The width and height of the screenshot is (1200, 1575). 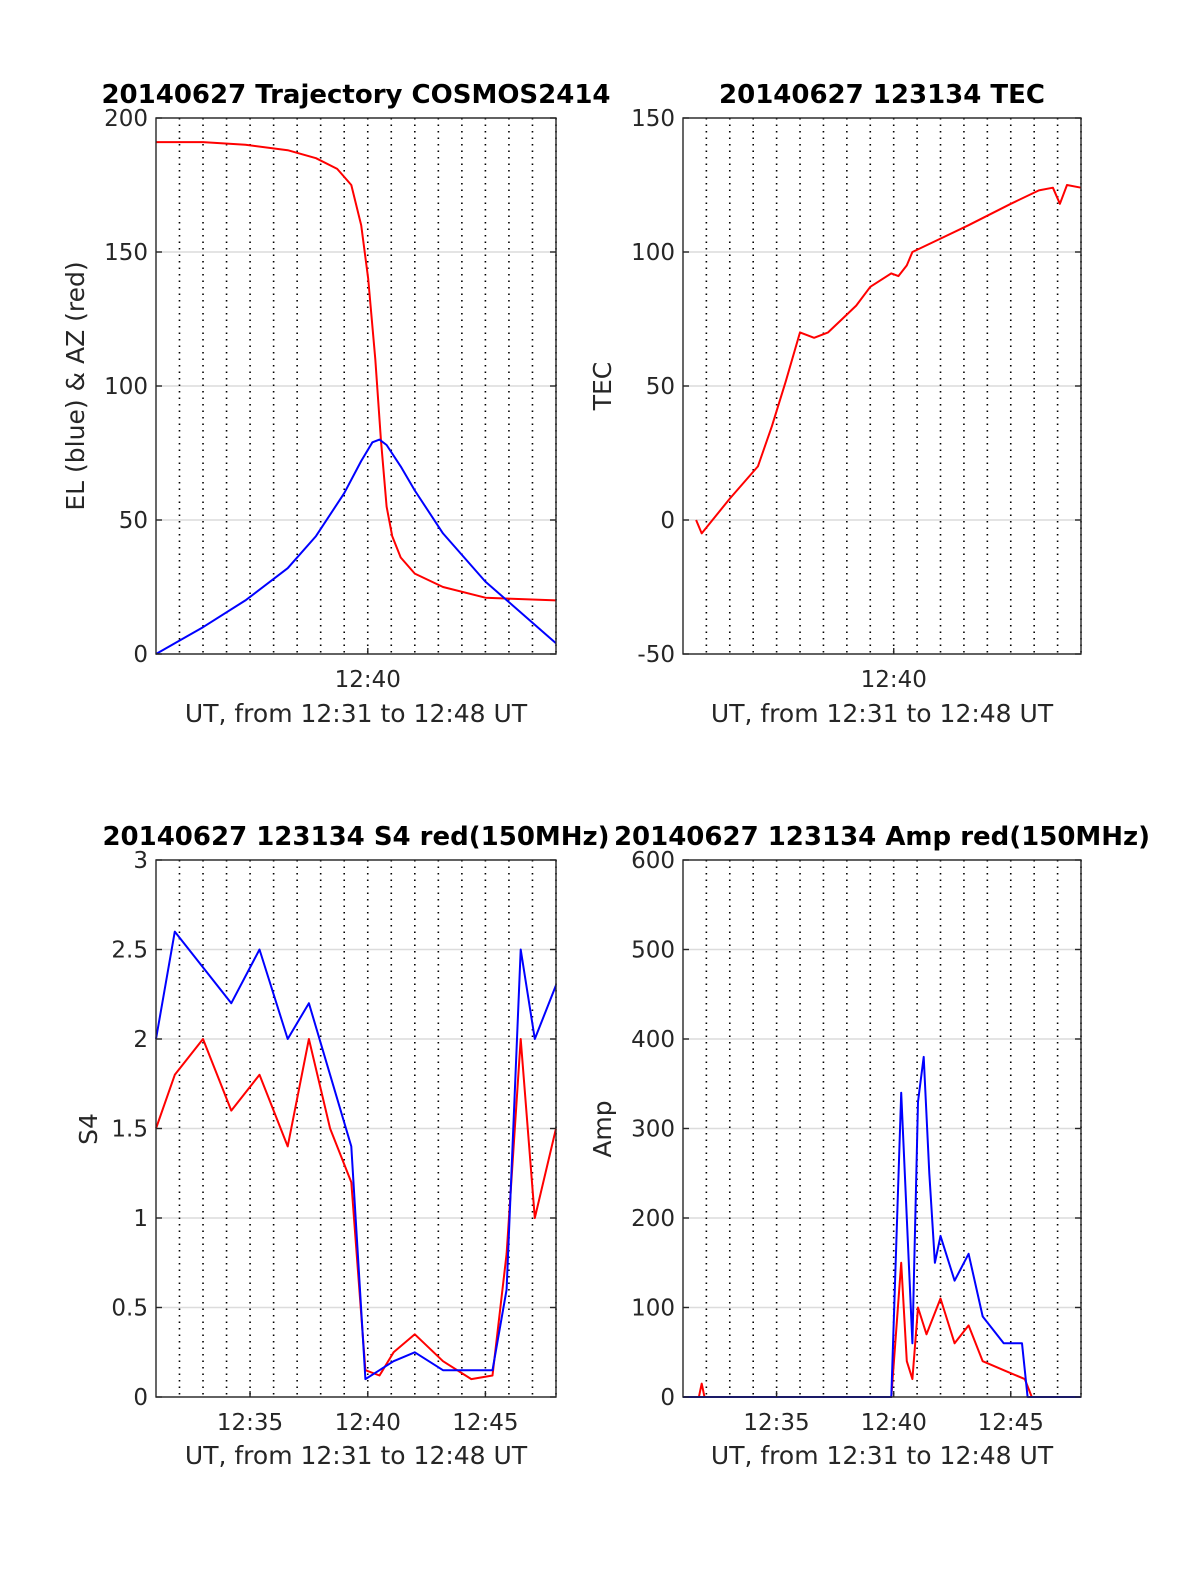 What do you see at coordinates (140, 1219) in the screenshot?
I see `y-tick-label: 1` at bounding box center [140, 1219].